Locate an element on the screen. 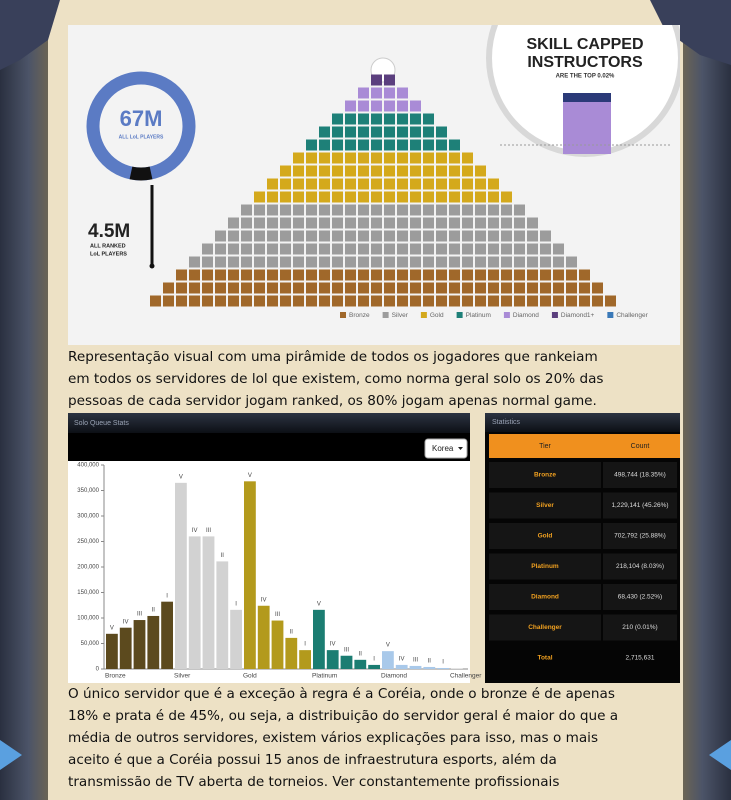 The height and width of the screenshot is (800, 731). column-header: Tier is located at coordinates (545, 446).